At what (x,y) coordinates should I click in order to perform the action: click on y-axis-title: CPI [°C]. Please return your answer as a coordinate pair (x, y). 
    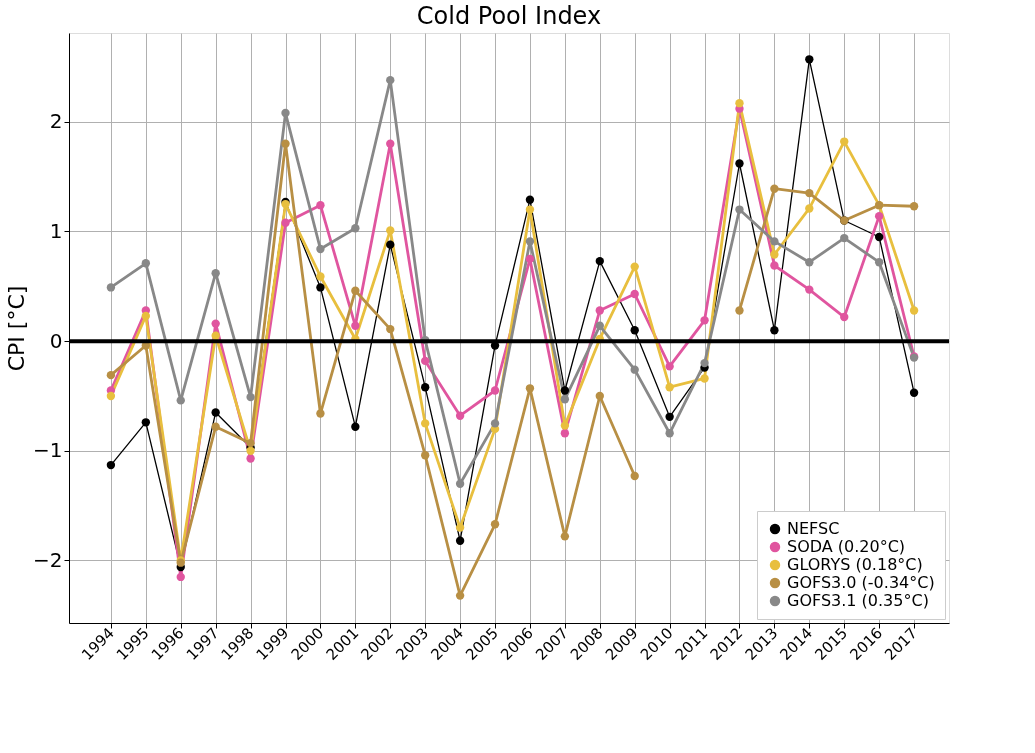
    Looking at the image, I should click on (17, 328).